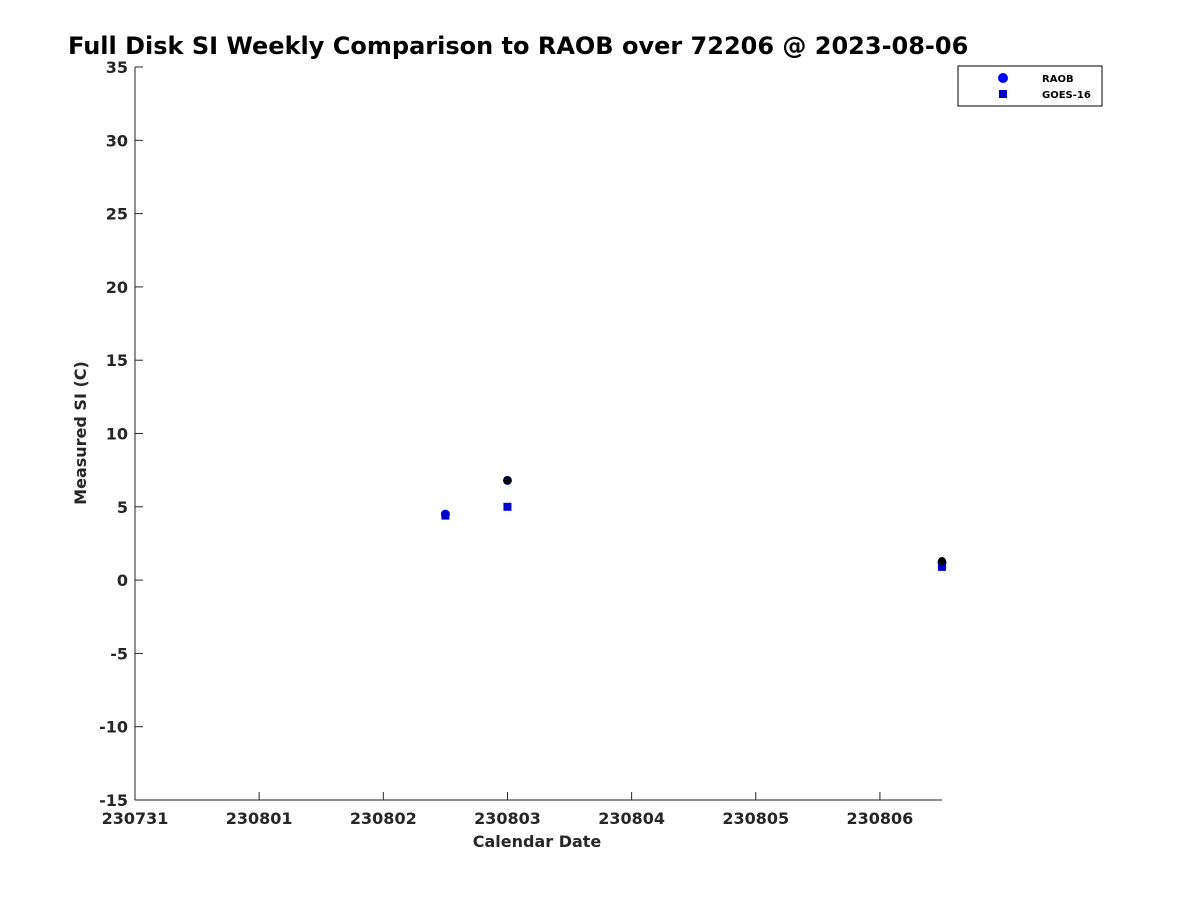 The height and width of the screenshot is (900, 1200). I want to click on legend-box, so click(1030, 86).